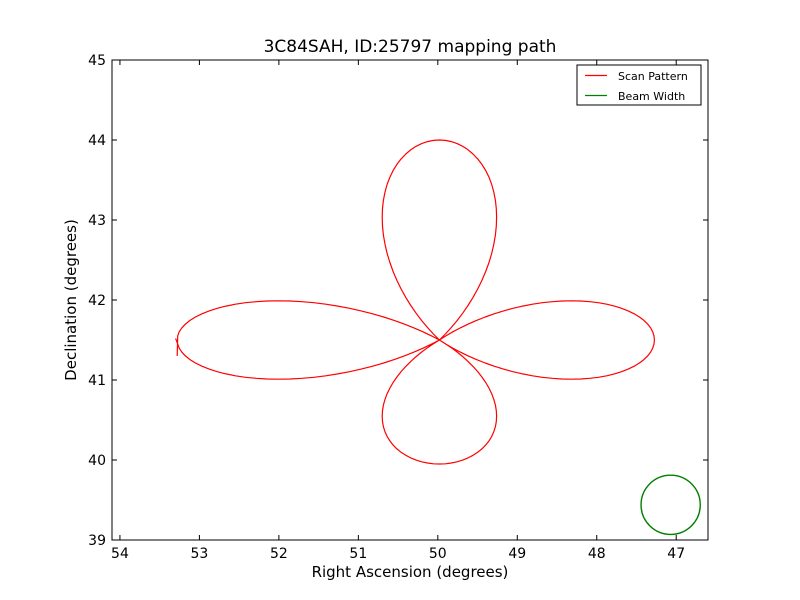 The width and height of the screenshot is (800, 600). I want to click on x-tick-label: 53, so click(199, 554).